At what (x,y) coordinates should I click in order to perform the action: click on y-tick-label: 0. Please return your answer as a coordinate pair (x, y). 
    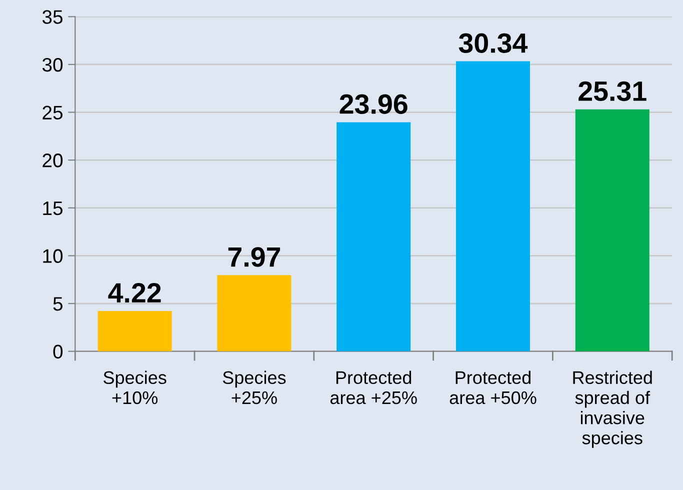
    Looking at the image, I should click on (58, 351).